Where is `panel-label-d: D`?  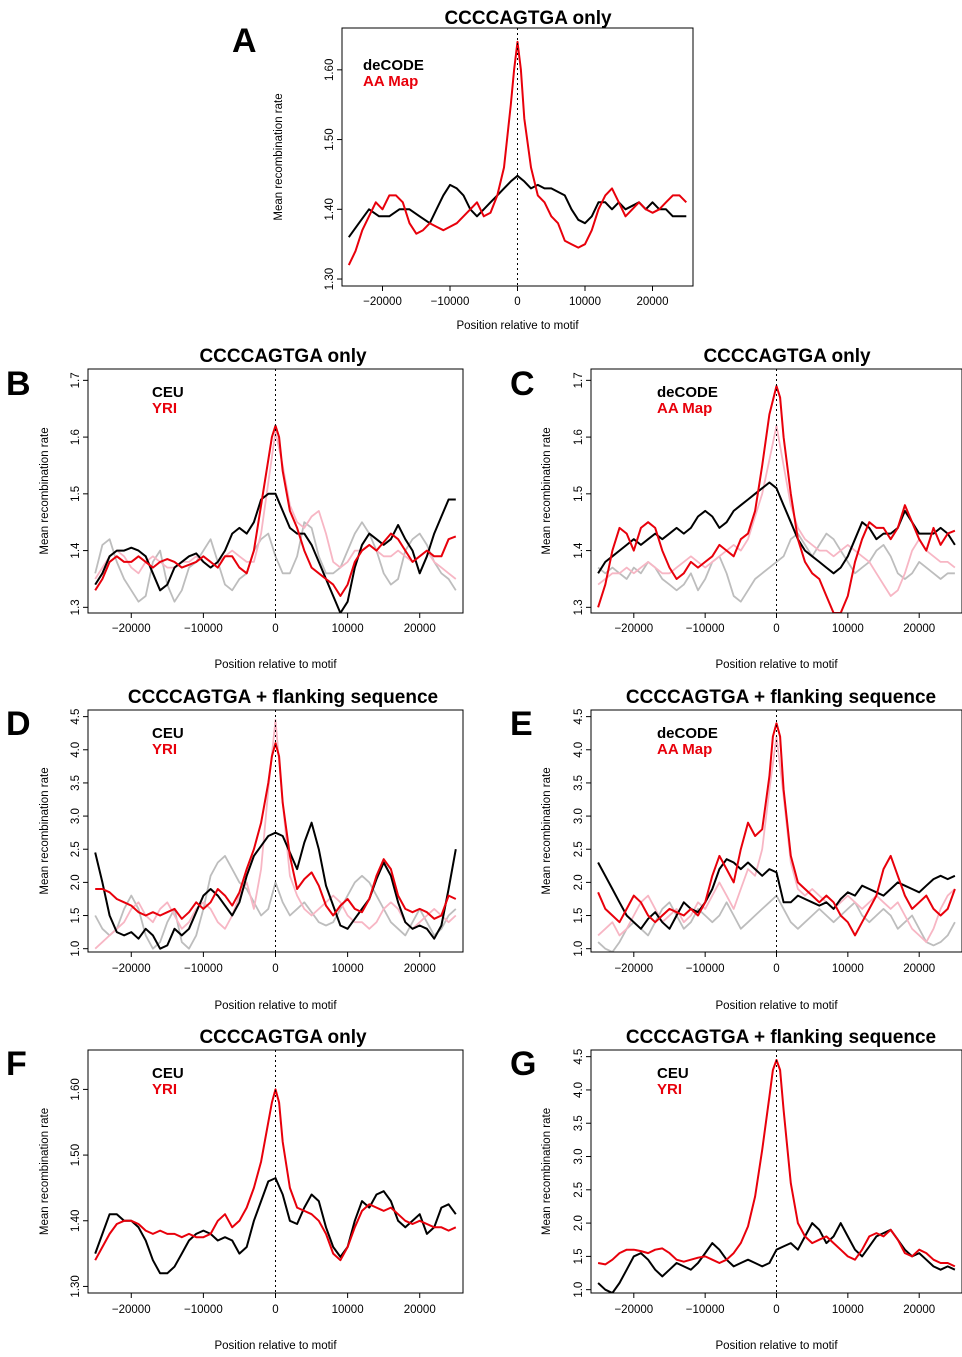
panel-label-d: D is located at coordinates (18, 724).